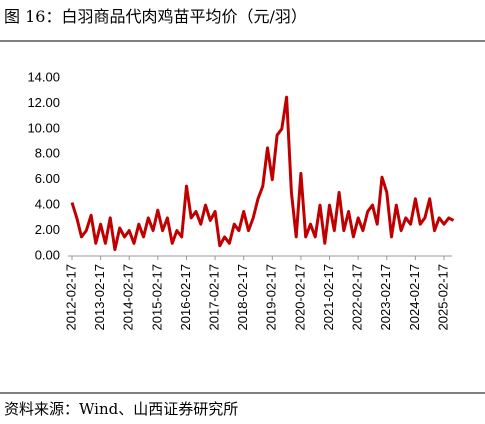 The image size is (485, 424). What do you see at coordinates (414, 297) in the screenshot?
I see `x-tick-label: 2024-02-17` at bounding box center [414, 297].